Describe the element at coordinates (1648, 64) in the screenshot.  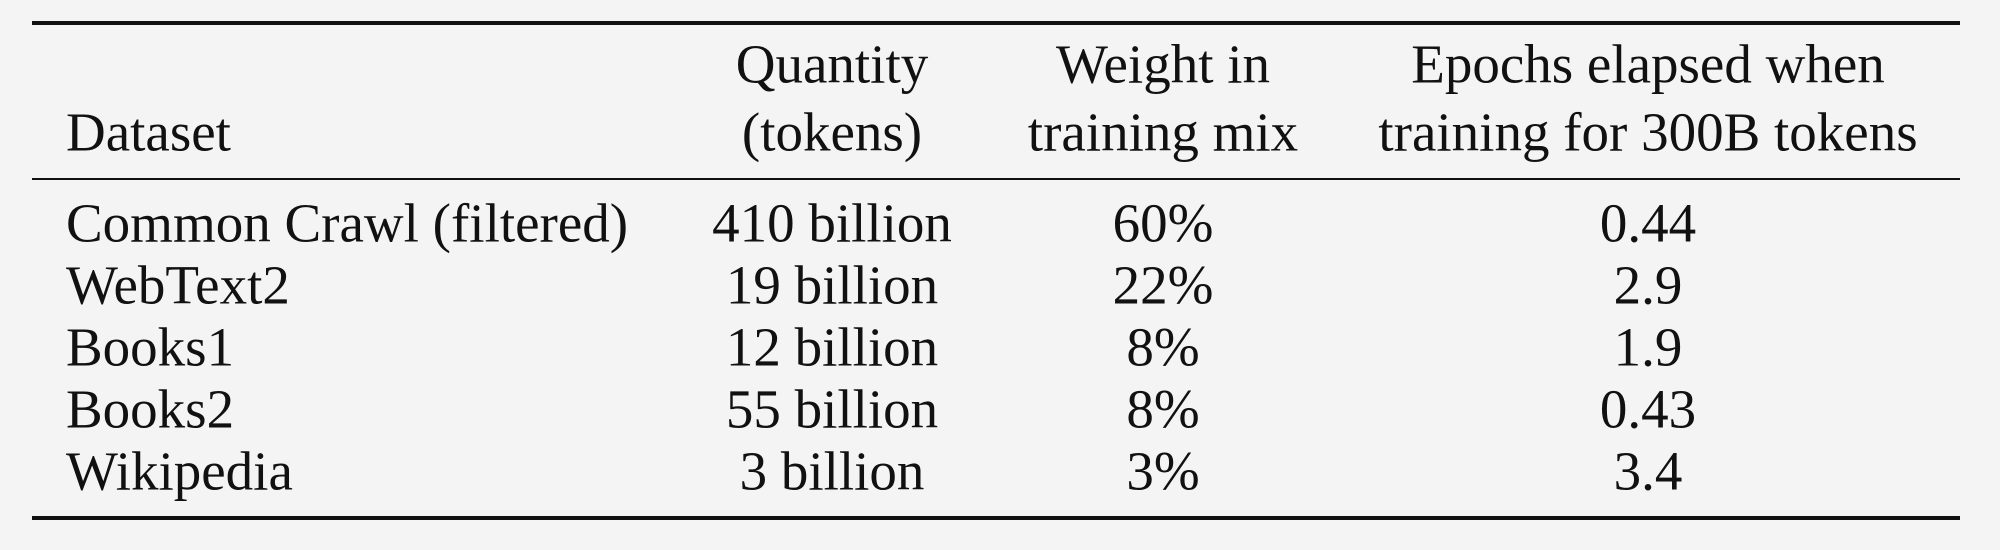
I see `column-header: Epochs elapsed when` at that location.